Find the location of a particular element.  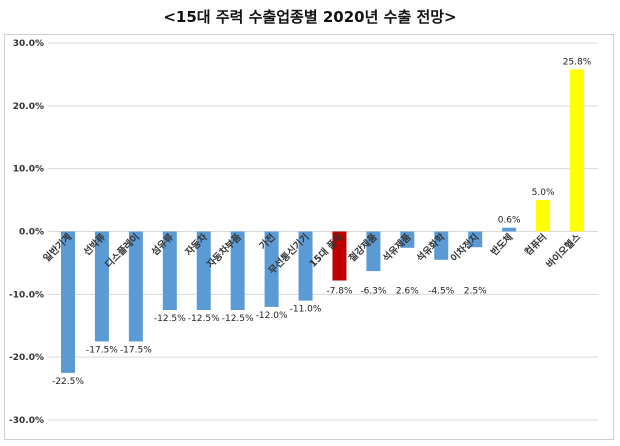

data-label: -4.5% is located at coordinates (441, 292).